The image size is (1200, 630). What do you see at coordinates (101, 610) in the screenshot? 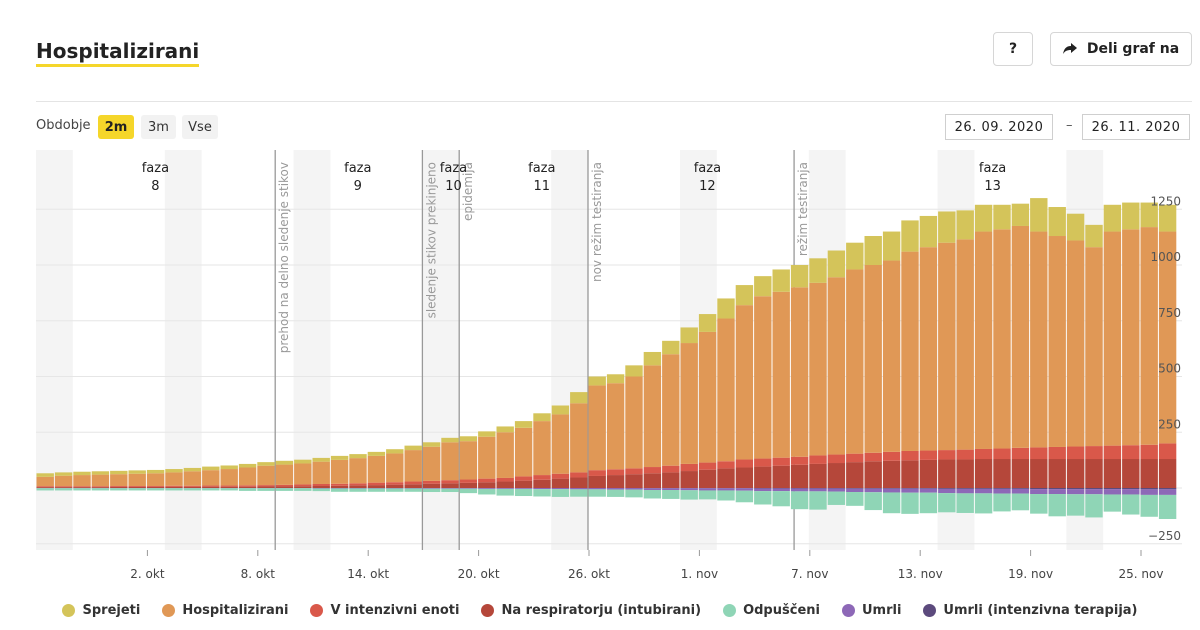
I see `legend-item-sprejeti: Sprejeti` at bounding box center [101, 610].